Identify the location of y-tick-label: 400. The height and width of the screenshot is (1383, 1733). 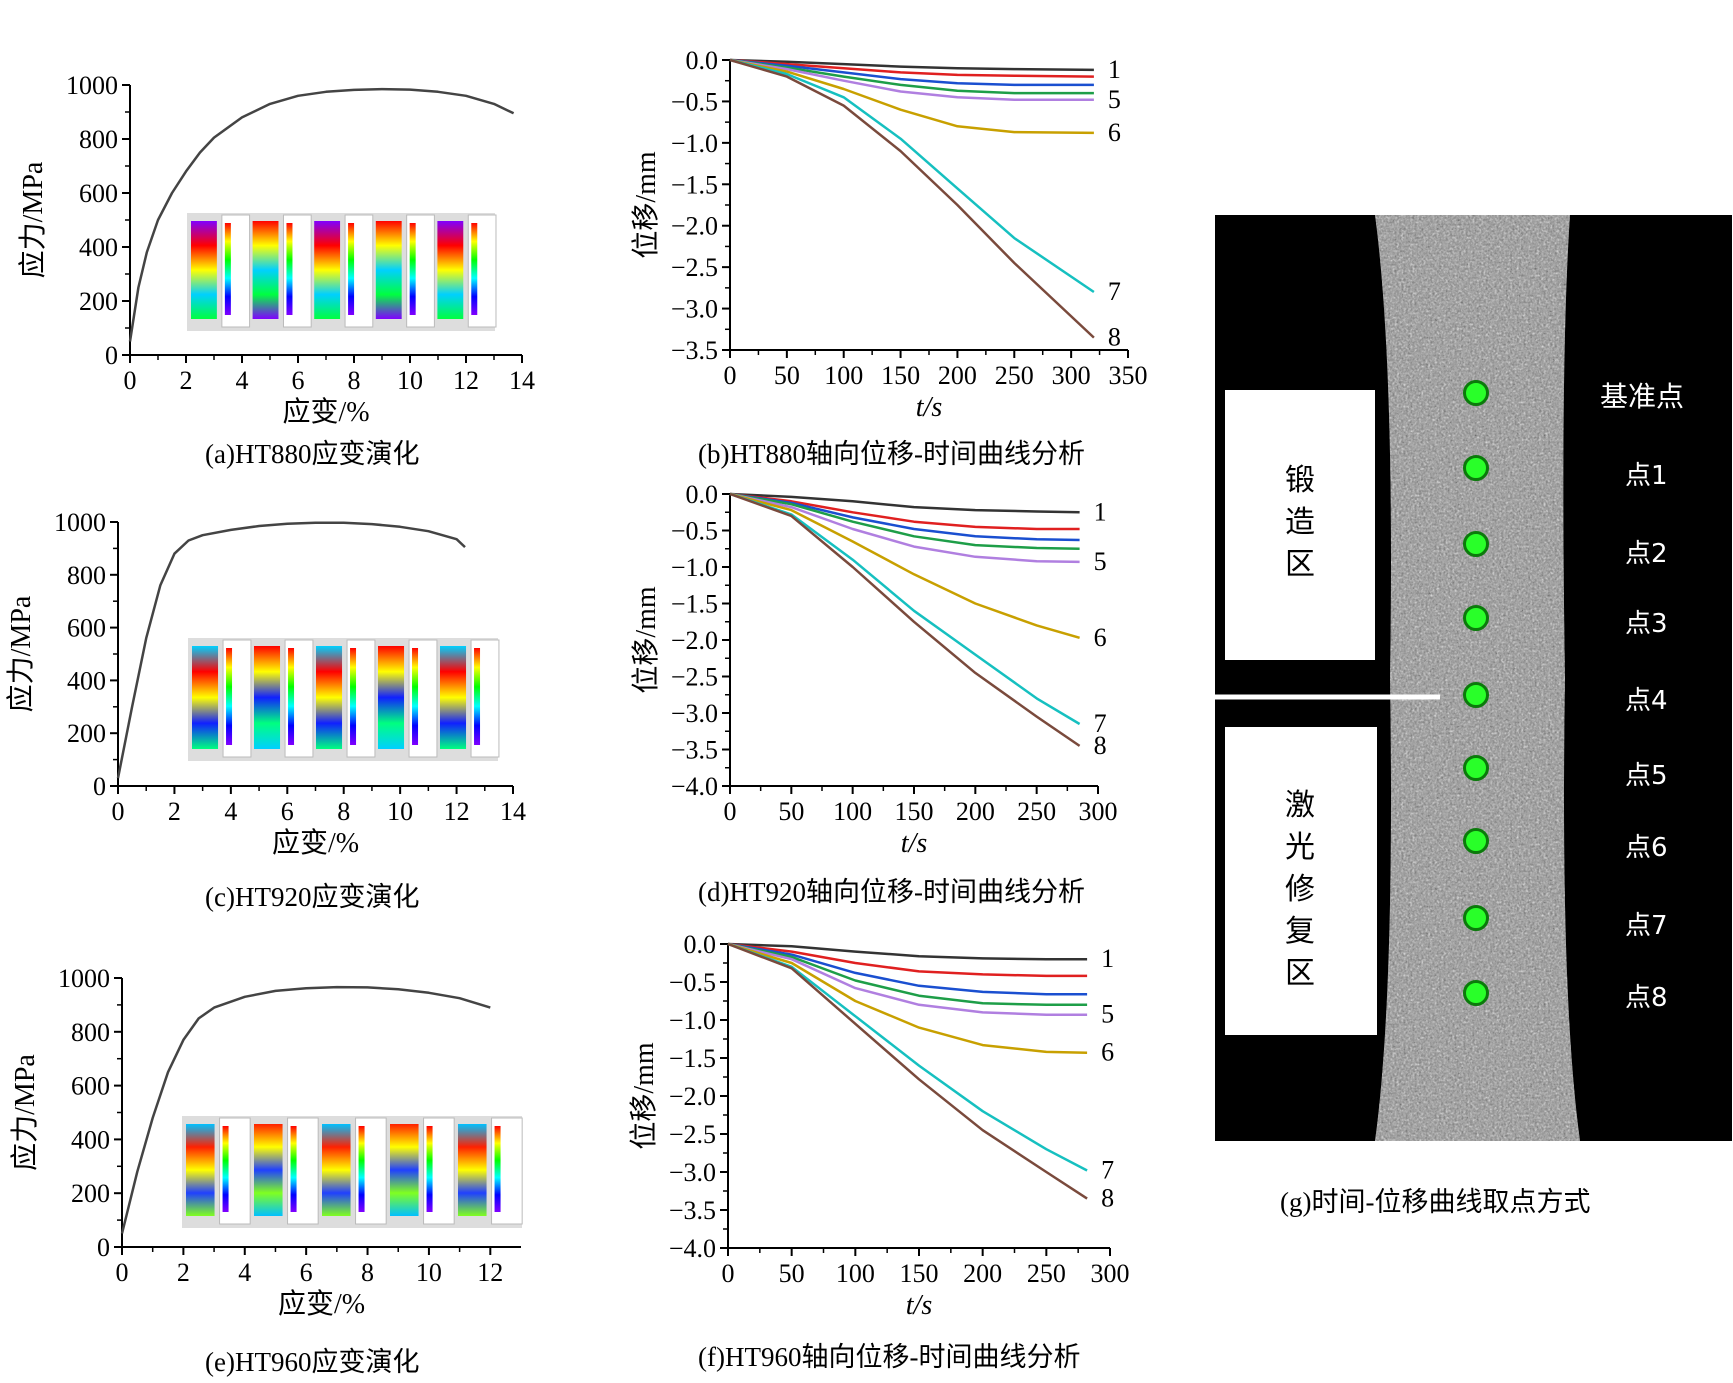
(86, 680).